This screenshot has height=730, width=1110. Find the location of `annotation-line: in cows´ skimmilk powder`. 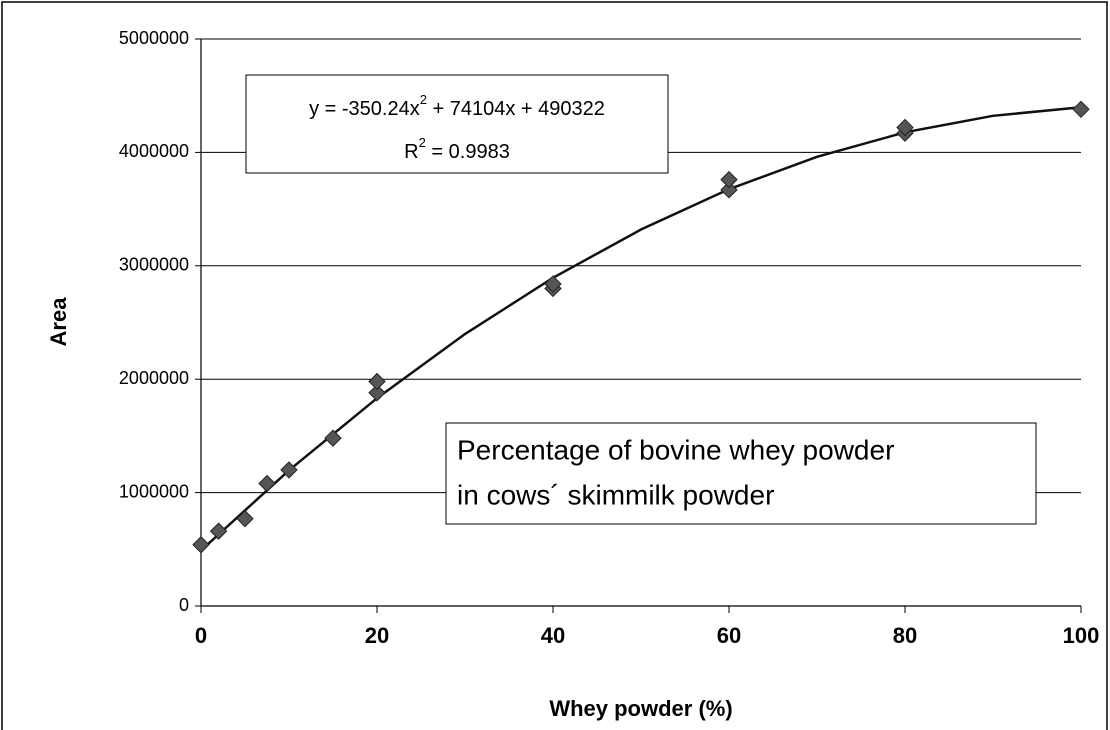

annotation-line: in cows´ skimmilk powder is located at coordinates (615, 494).